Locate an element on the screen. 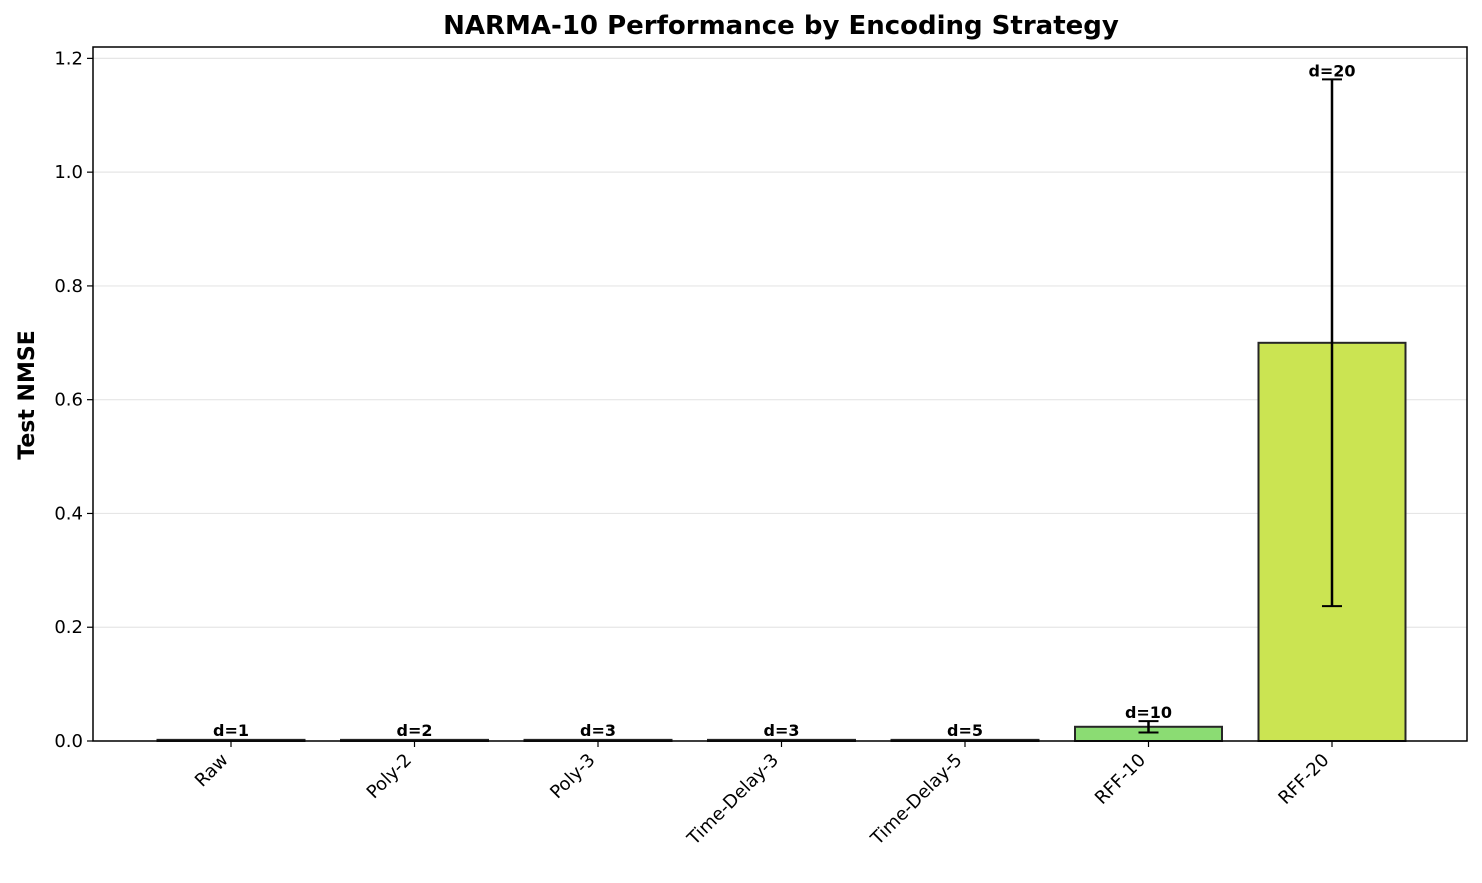 The image size is (1482, 883). bar-annotation: d=1 is located at coordinates (231, 730).